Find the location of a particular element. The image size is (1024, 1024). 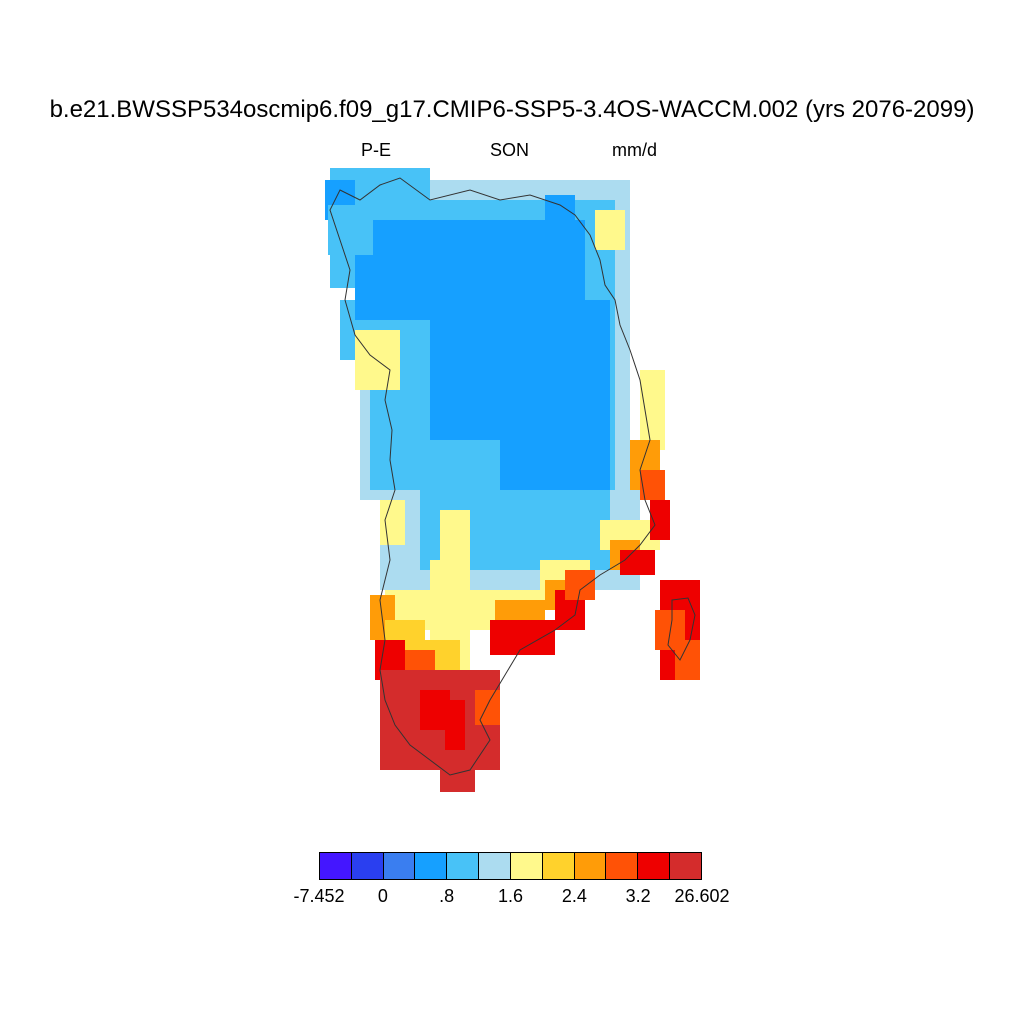

colorbar-tick-label: 26.602 is located at coordinates (702, 896).